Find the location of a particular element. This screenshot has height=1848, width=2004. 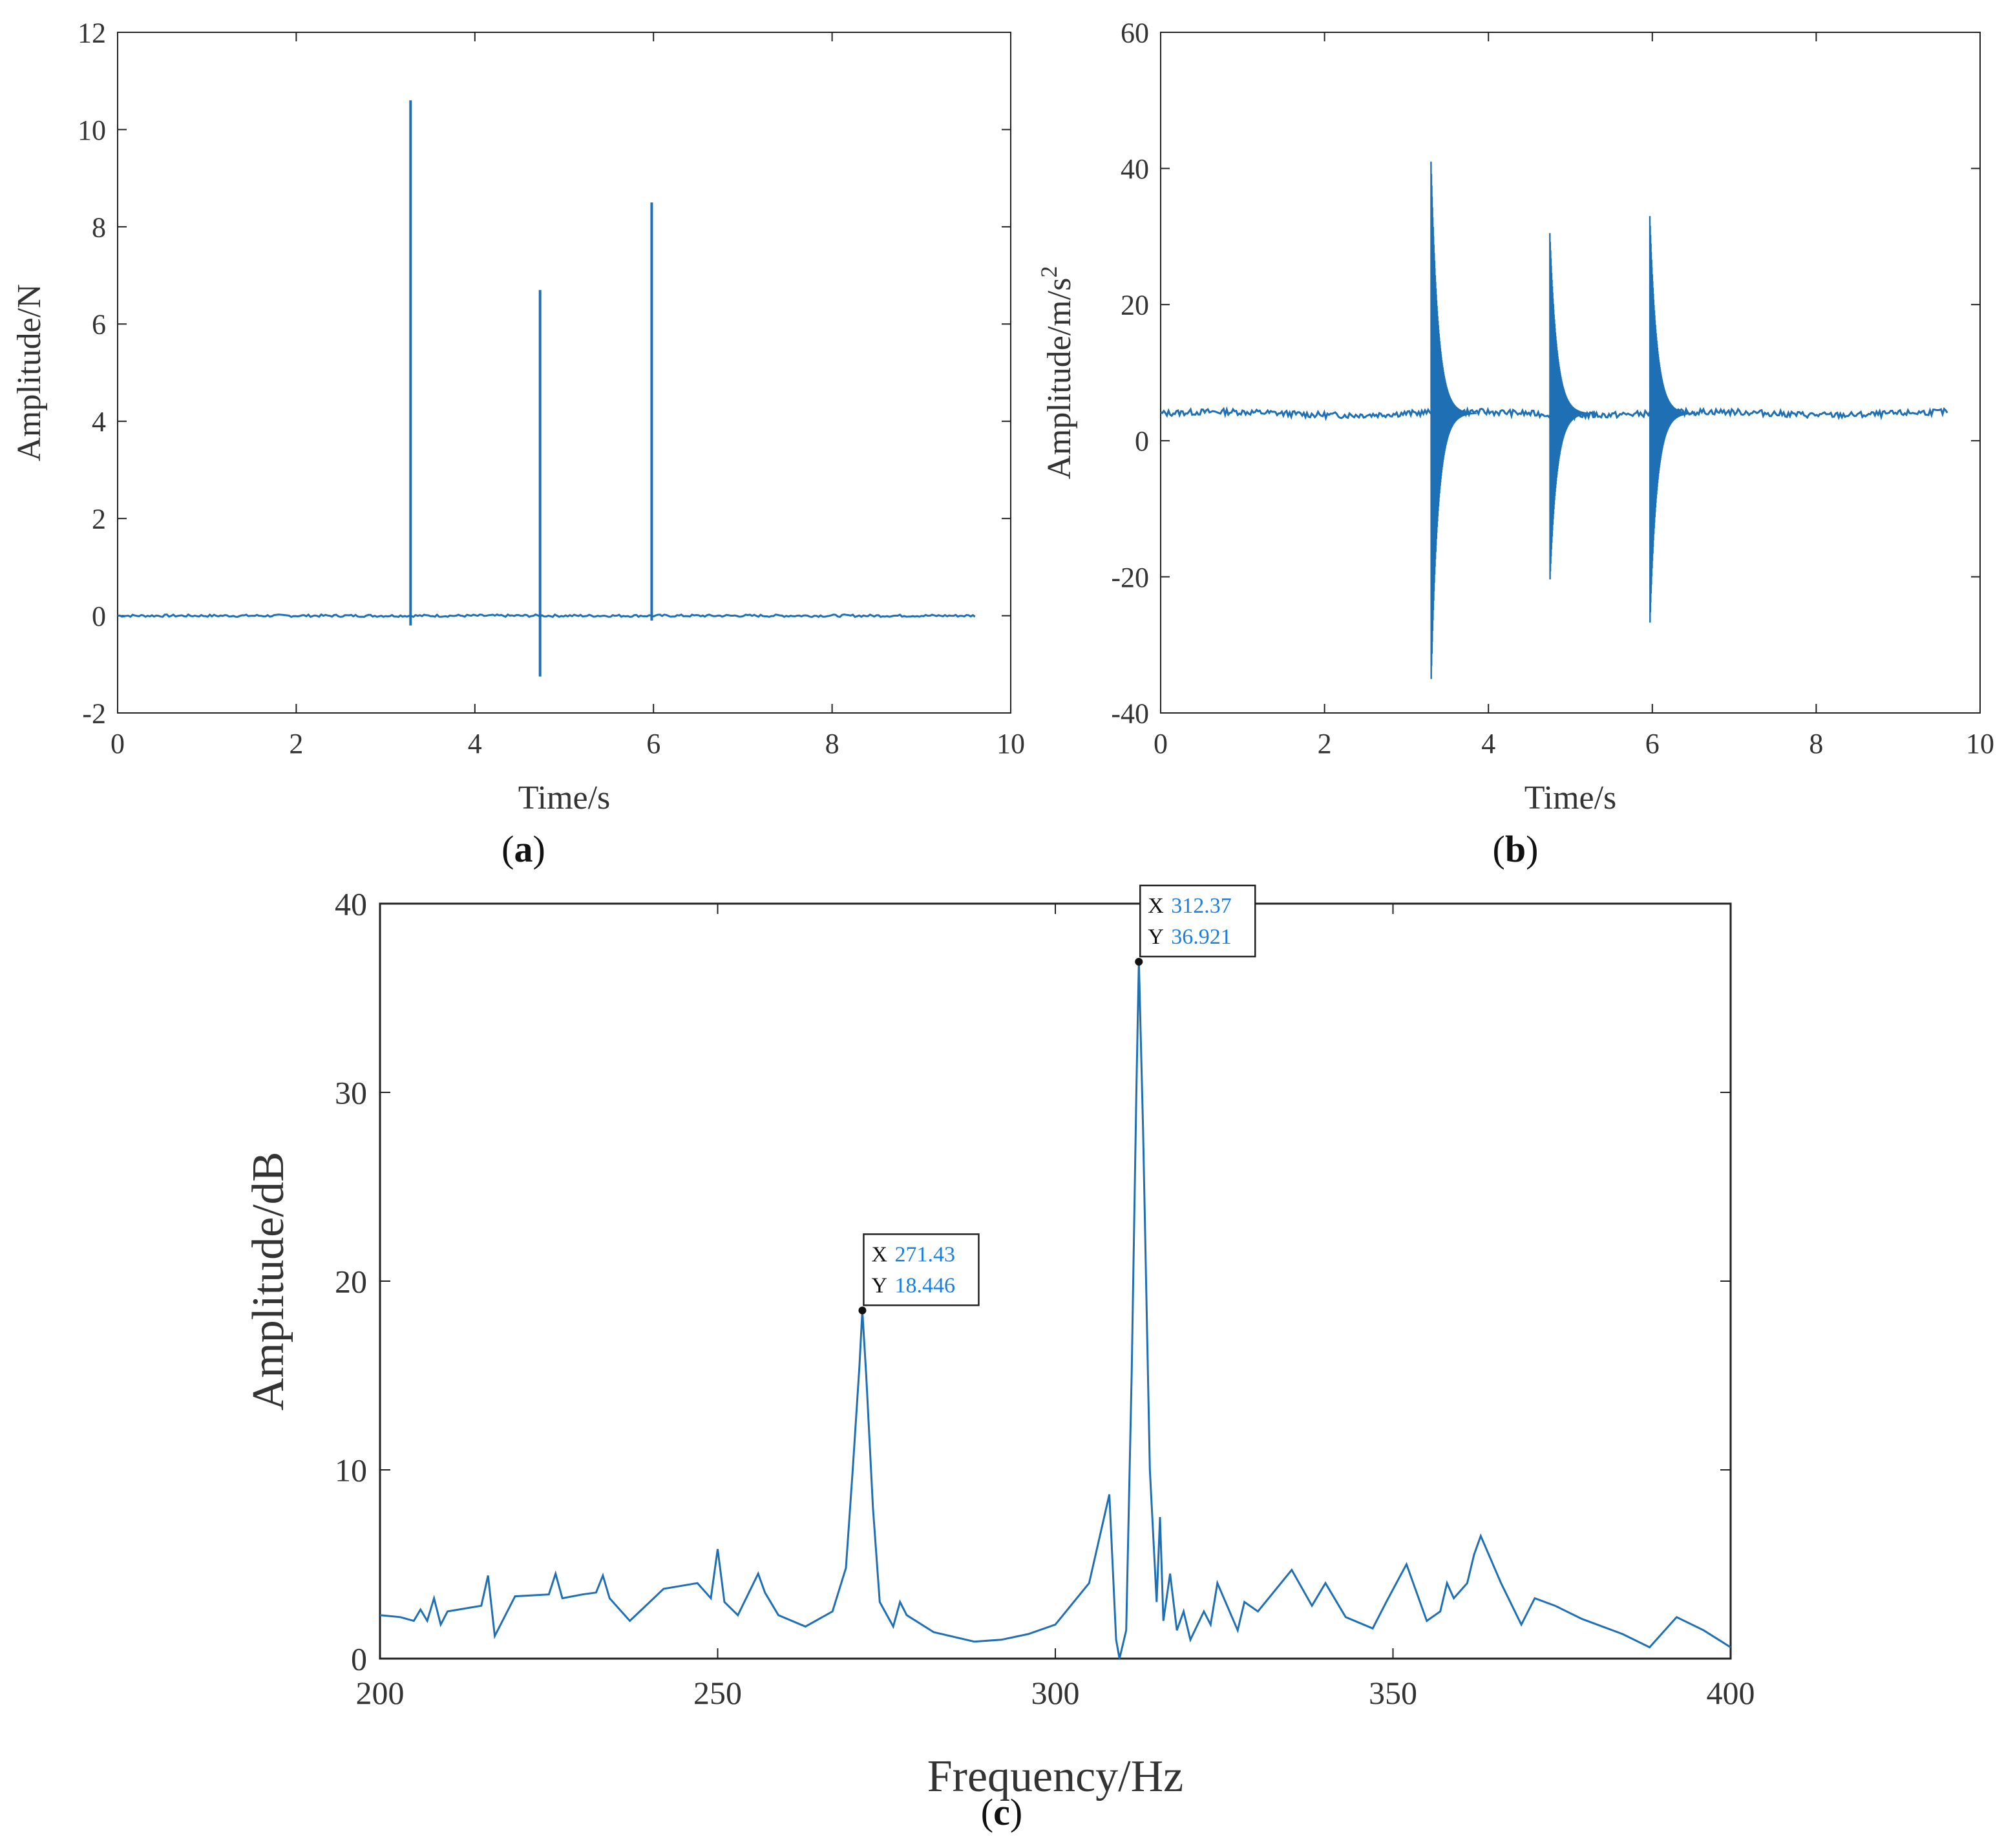

y-tick-label: 2 is located at coordinates (99, 519).